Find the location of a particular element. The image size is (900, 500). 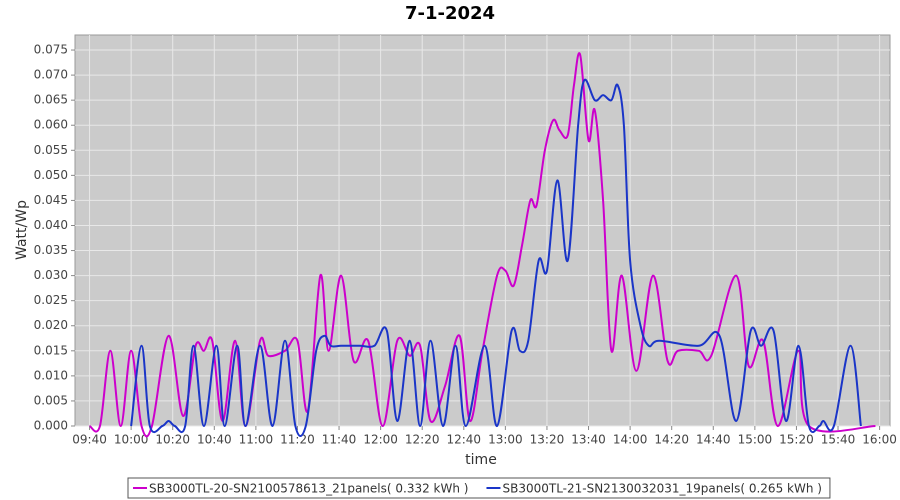

x-tick-label: 15:40 is located at coordinates (838, 440).